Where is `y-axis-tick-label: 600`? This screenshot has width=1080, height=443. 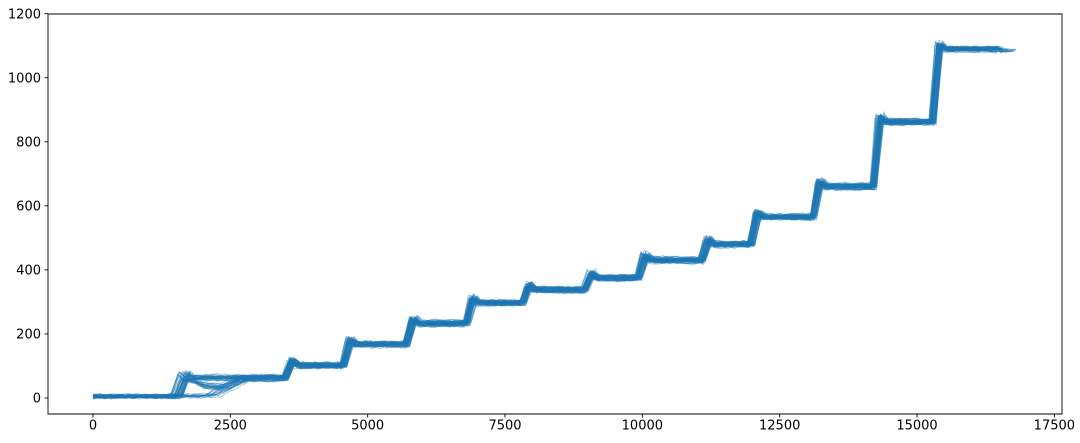 y-axis-tick-label: 600 is located at coordinates (28, 206).